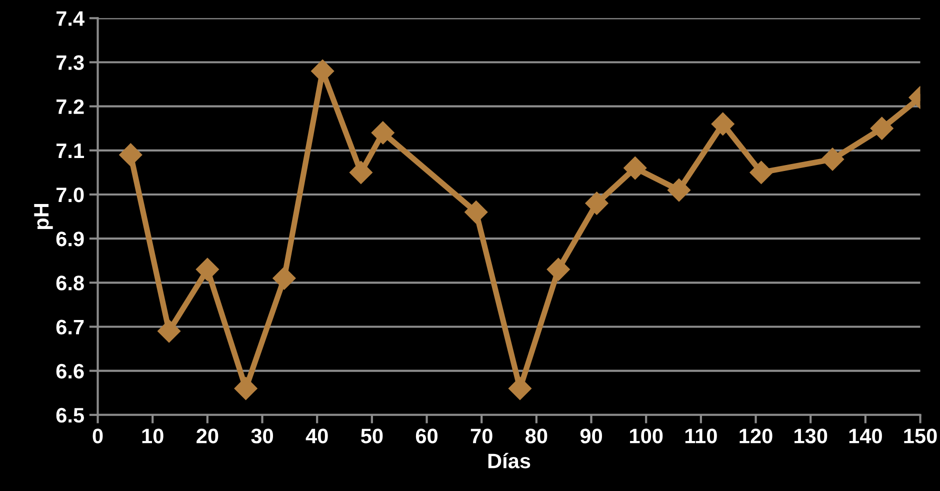  I want to click on y-tick-label: 7.1, so click(70, 151).